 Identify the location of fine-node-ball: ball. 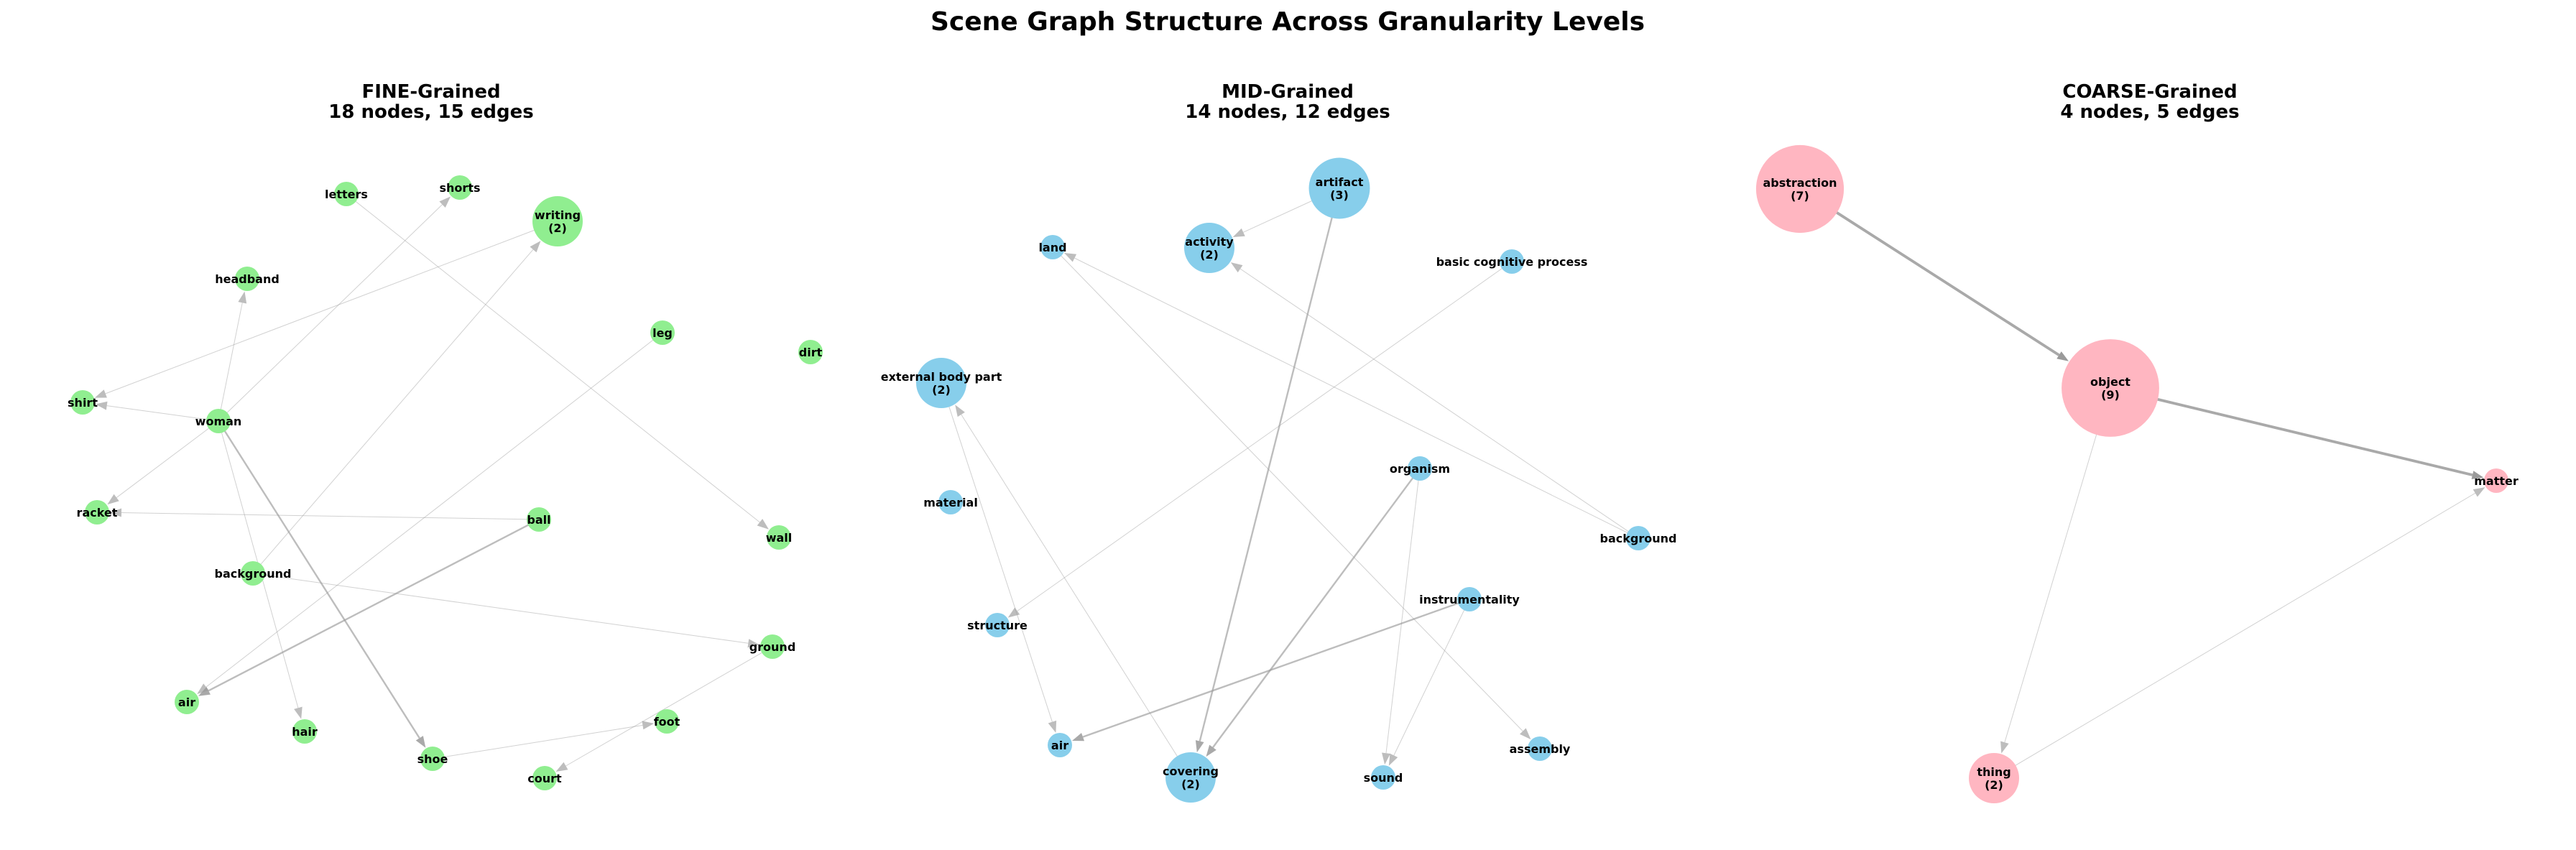
(539, 519).